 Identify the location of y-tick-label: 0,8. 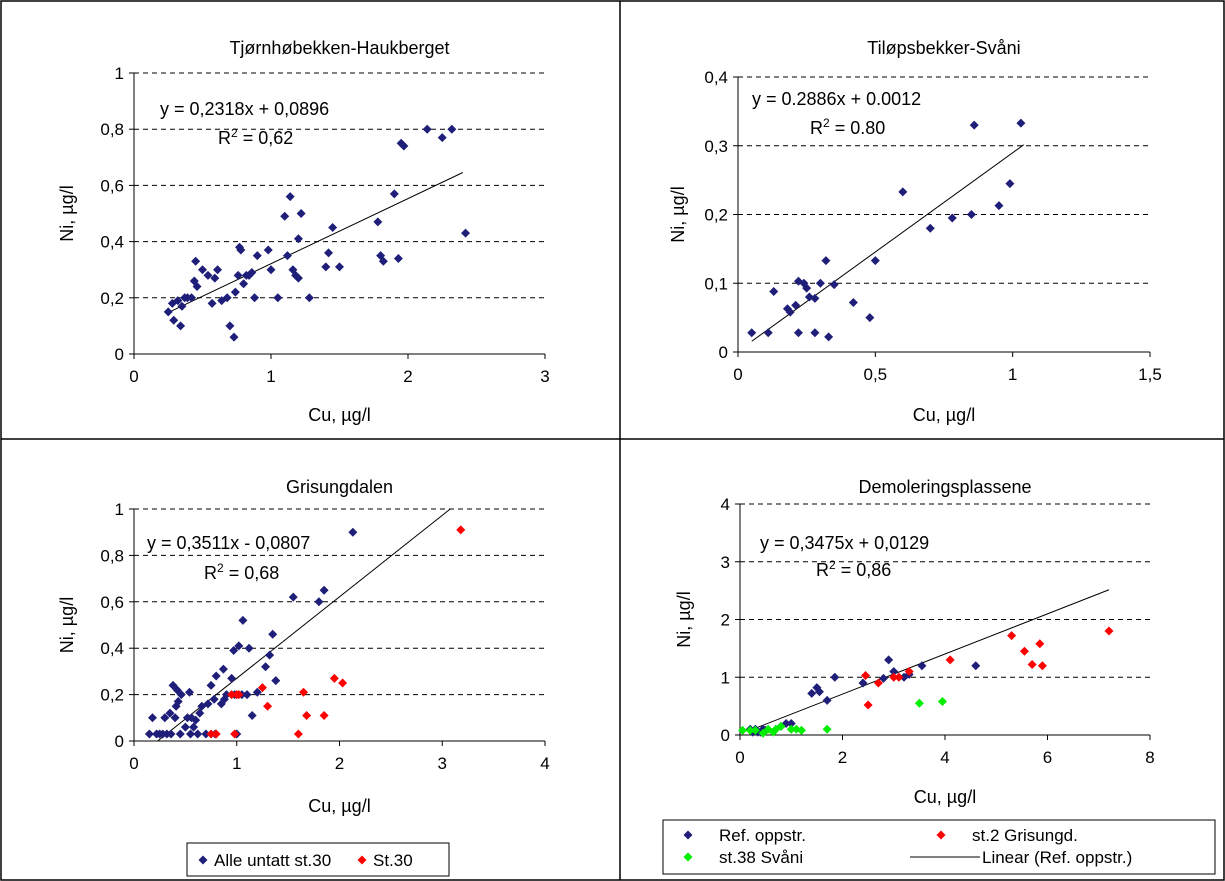
(112, 129).